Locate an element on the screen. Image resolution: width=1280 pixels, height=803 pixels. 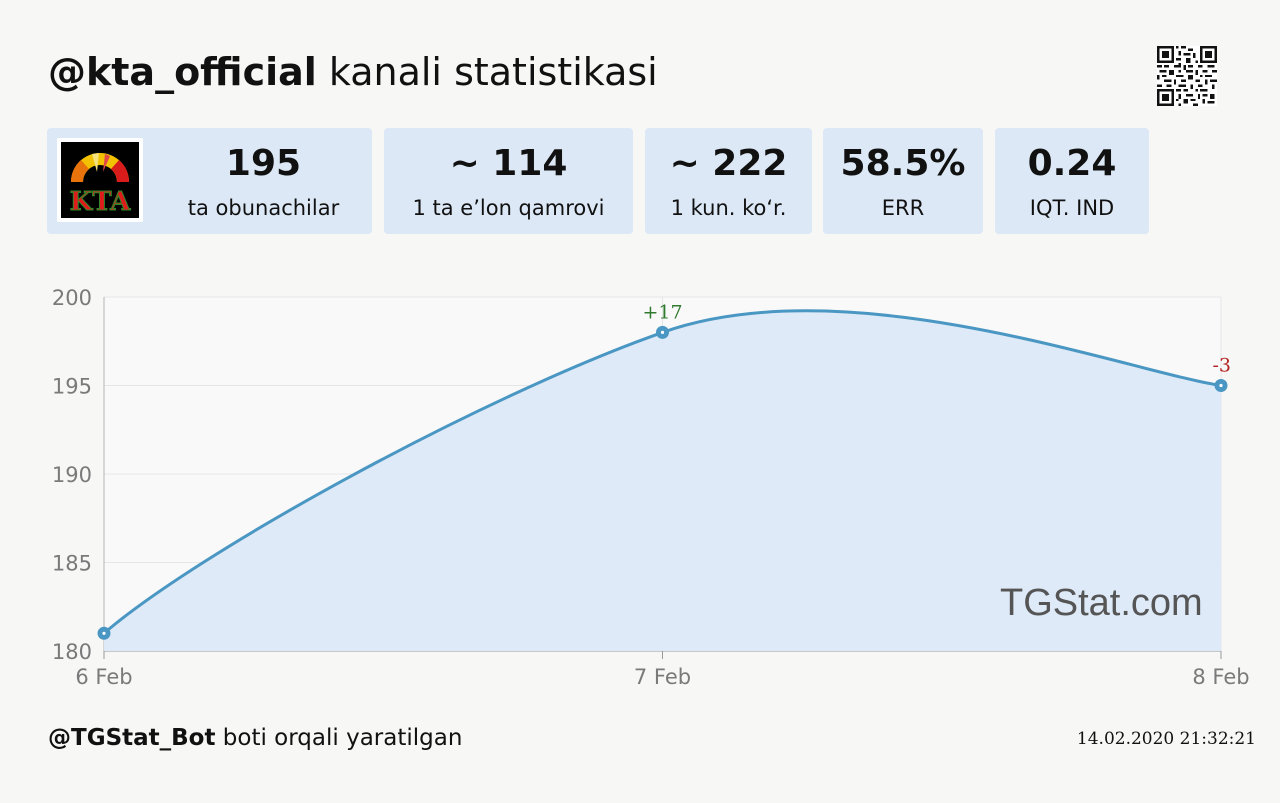
post-reach-card: ~ 114 1 ta e’lon qamrovi is located at coordinates (508, 181).